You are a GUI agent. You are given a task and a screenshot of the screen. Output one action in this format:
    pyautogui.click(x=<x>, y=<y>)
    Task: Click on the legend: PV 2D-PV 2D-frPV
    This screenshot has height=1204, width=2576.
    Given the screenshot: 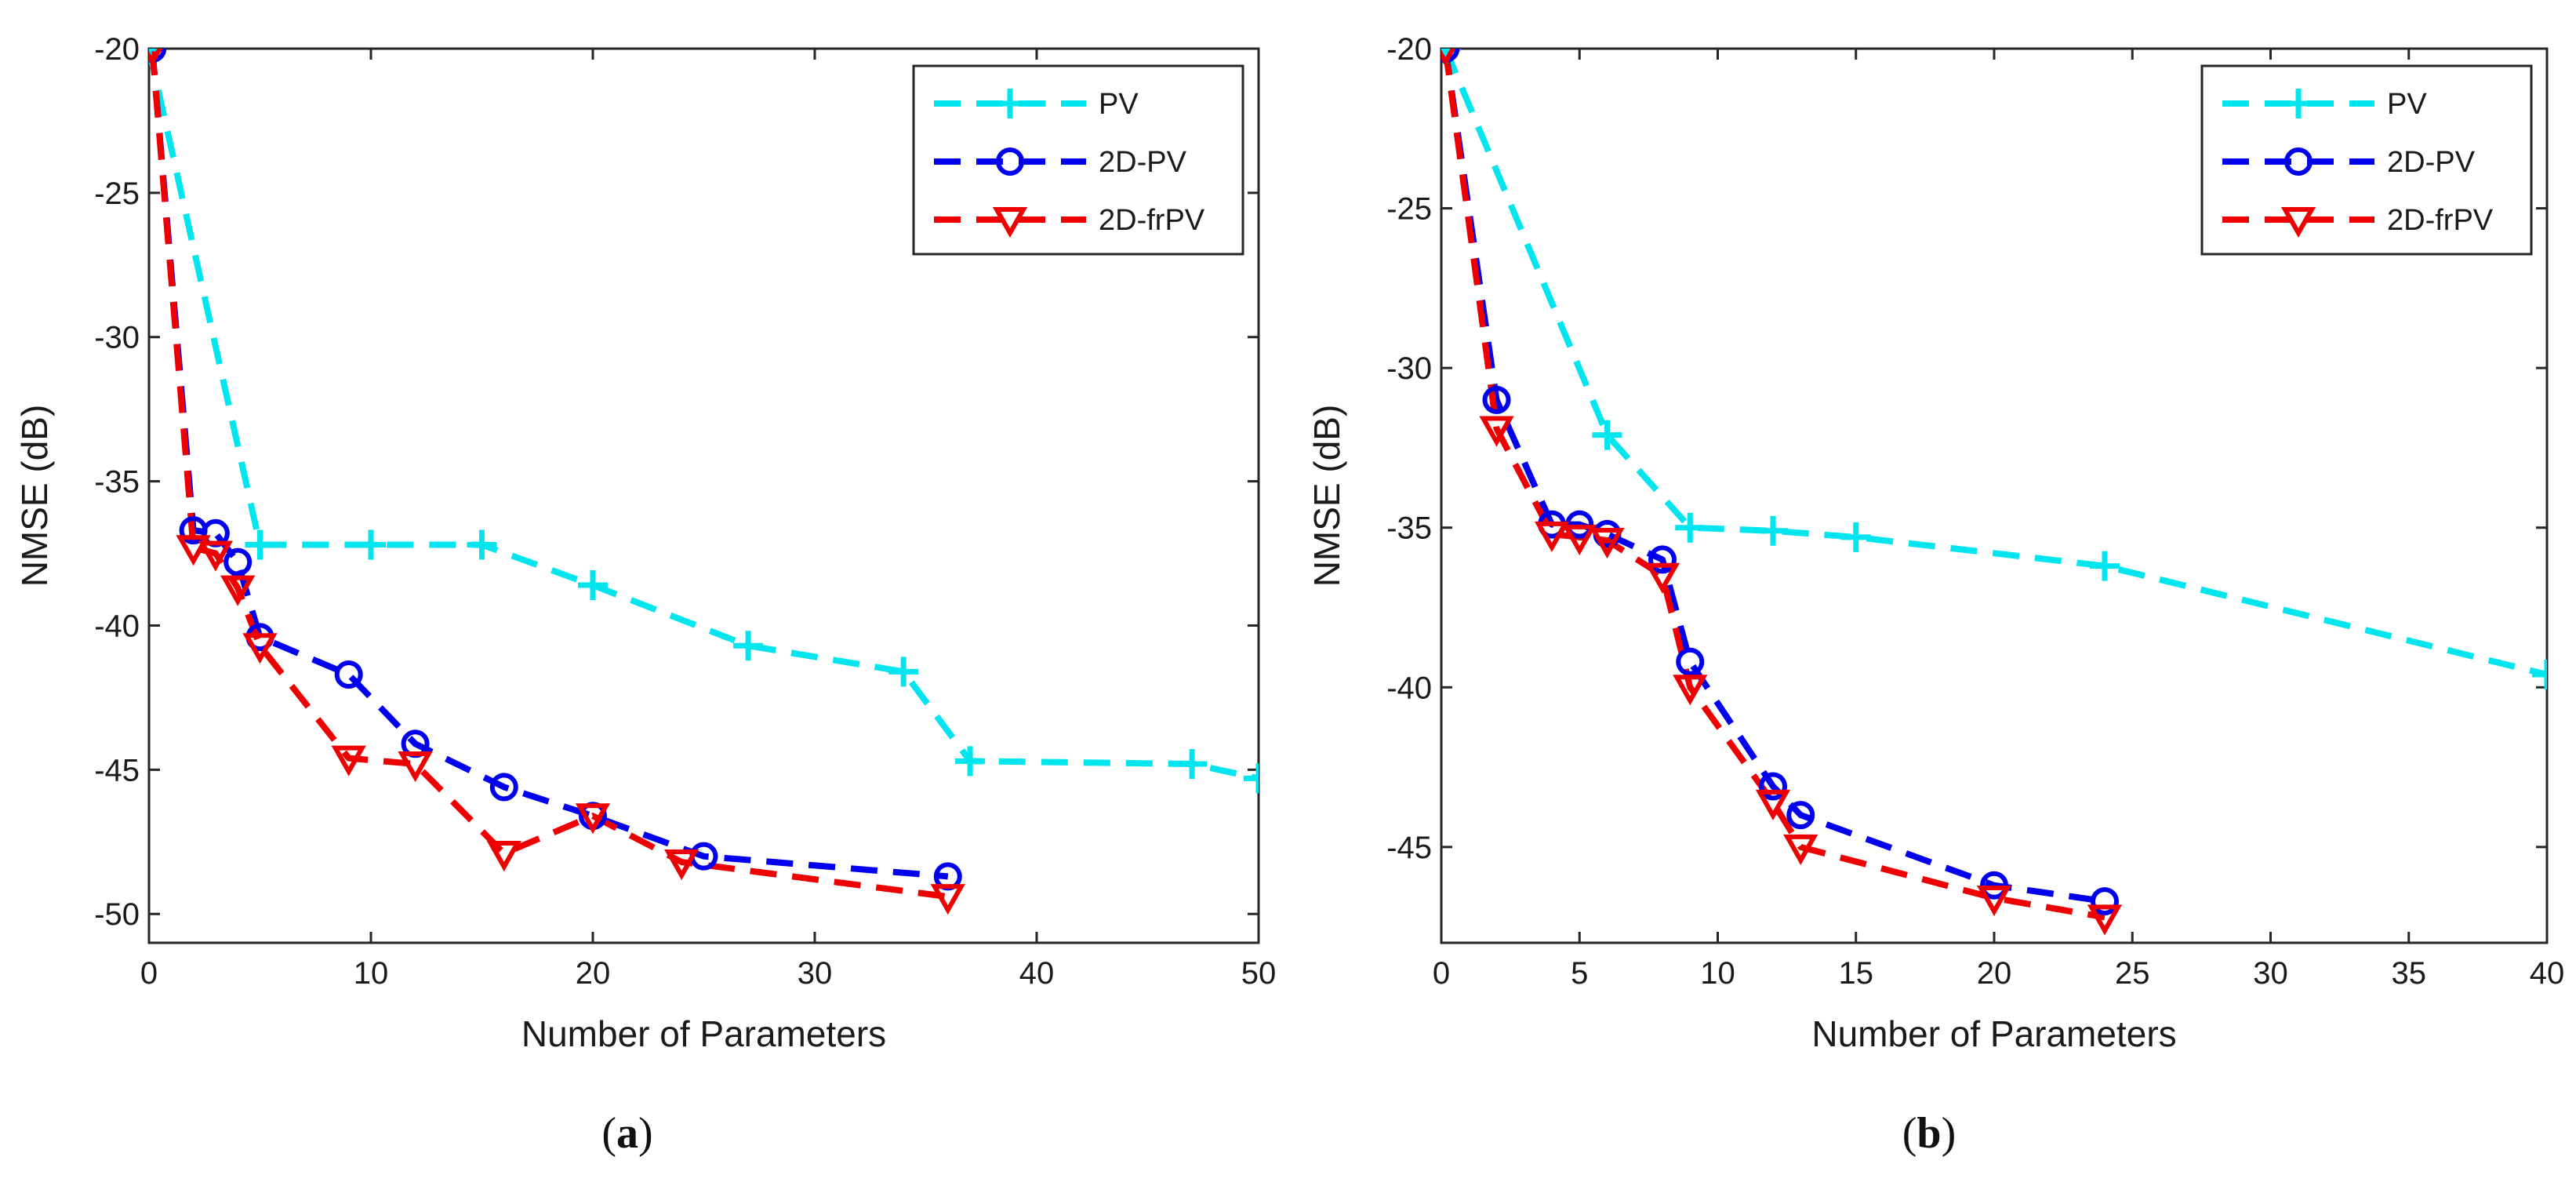 What is the action you would take?
    pyautogui.click(x=1078, y=160)
    